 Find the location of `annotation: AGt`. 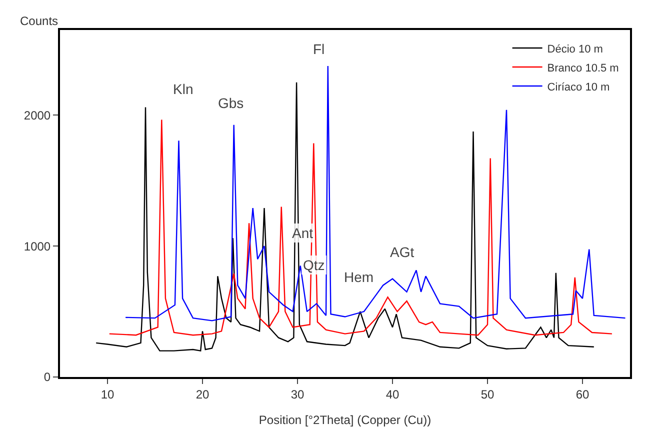

annotation: AGt is located at coordinates (402, 252).